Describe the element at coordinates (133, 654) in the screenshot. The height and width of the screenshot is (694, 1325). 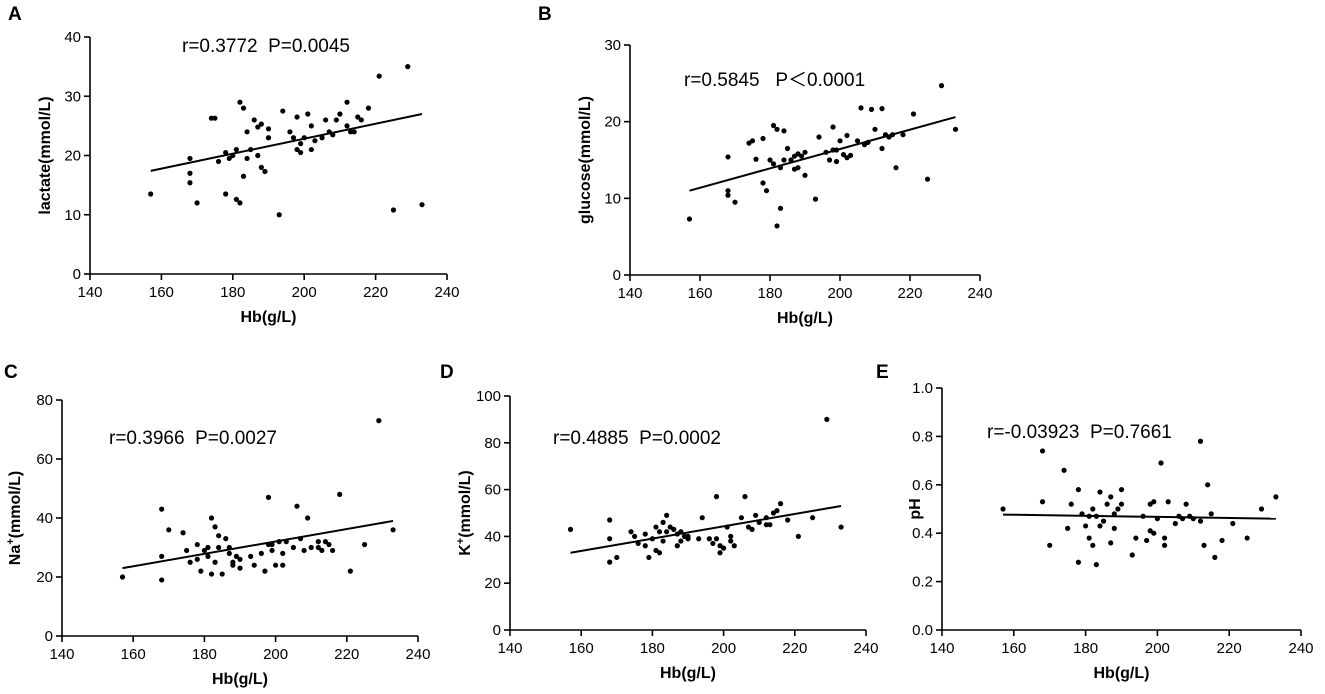
I see `panel-c-x-tick-label: 160` at that location.